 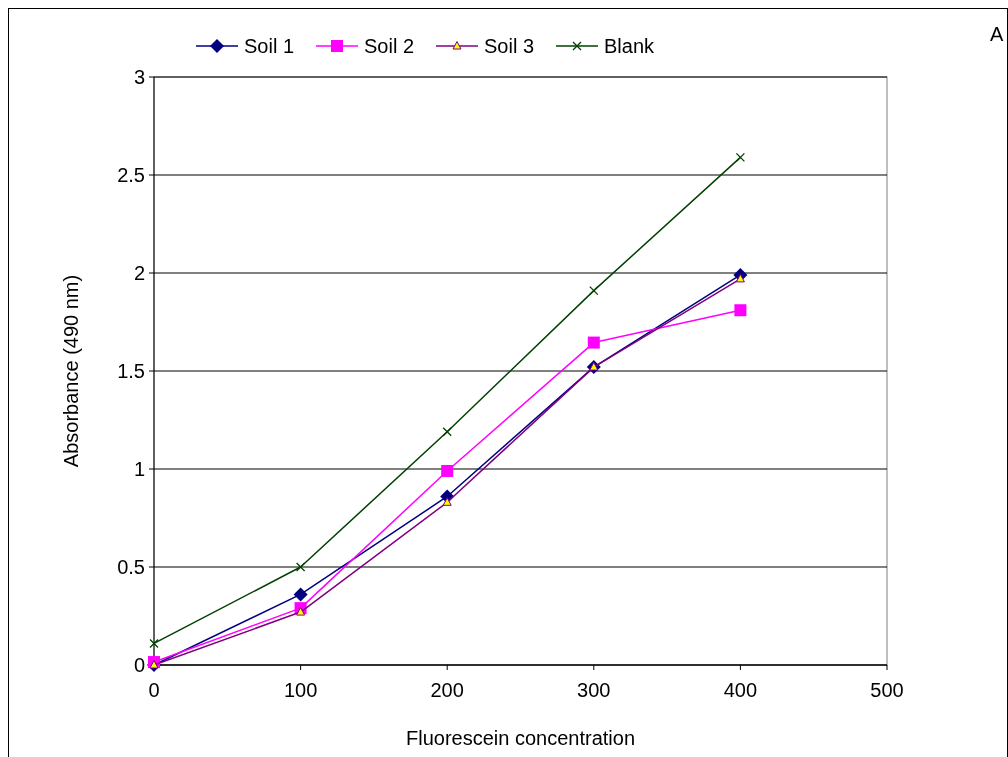 I want to click on y-tick-label: 2, so click(x=139, y=273).